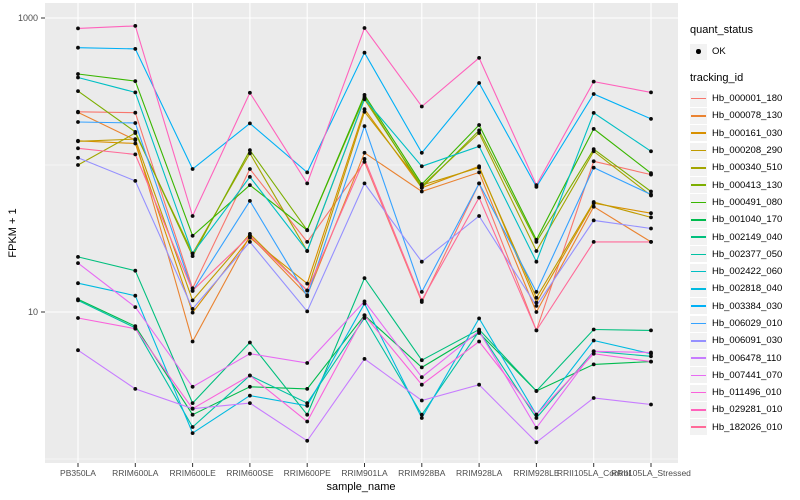 The height and width of the screenshot is (500, 800). I want to click on legend-item-Hb_000078_130: Hb_000078_130, so click(745, 115).